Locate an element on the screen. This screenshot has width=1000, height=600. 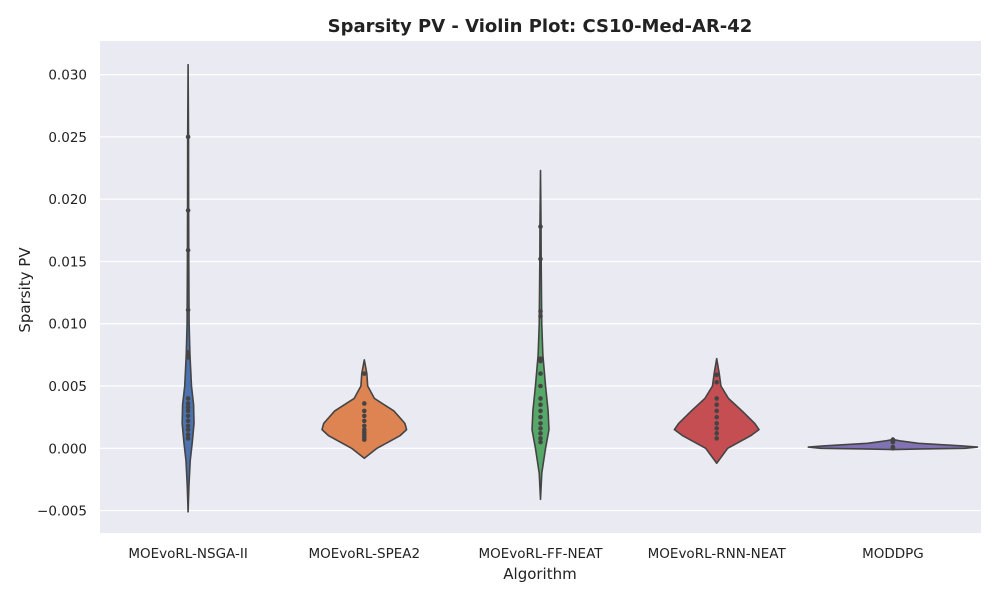
x-tick-label: MOEvoRL-FF-NEAT is located at coordinates (540, 554).